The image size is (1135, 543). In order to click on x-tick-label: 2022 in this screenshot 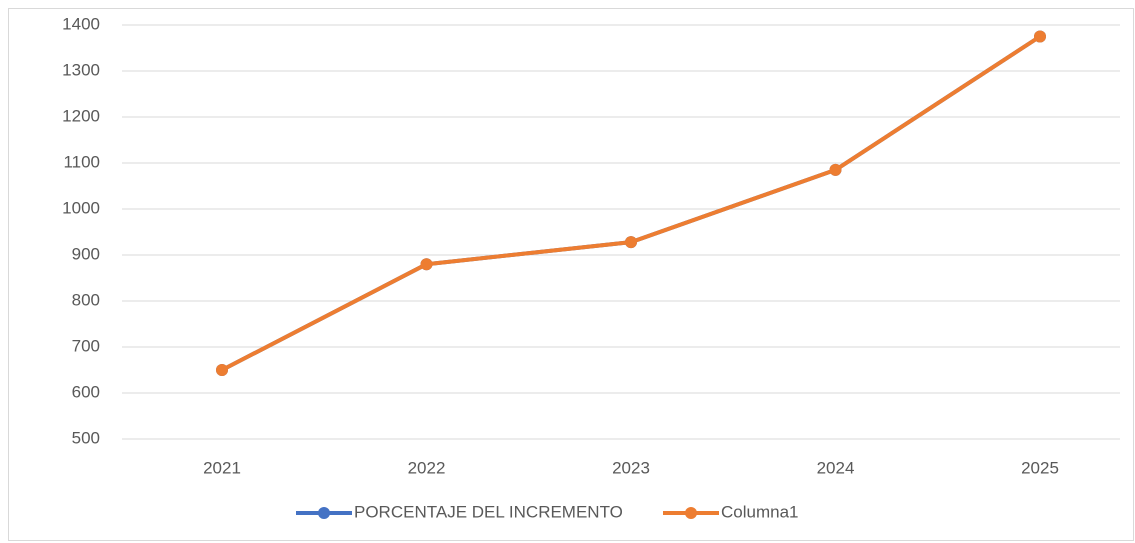, I will do `click(427, 467)`.